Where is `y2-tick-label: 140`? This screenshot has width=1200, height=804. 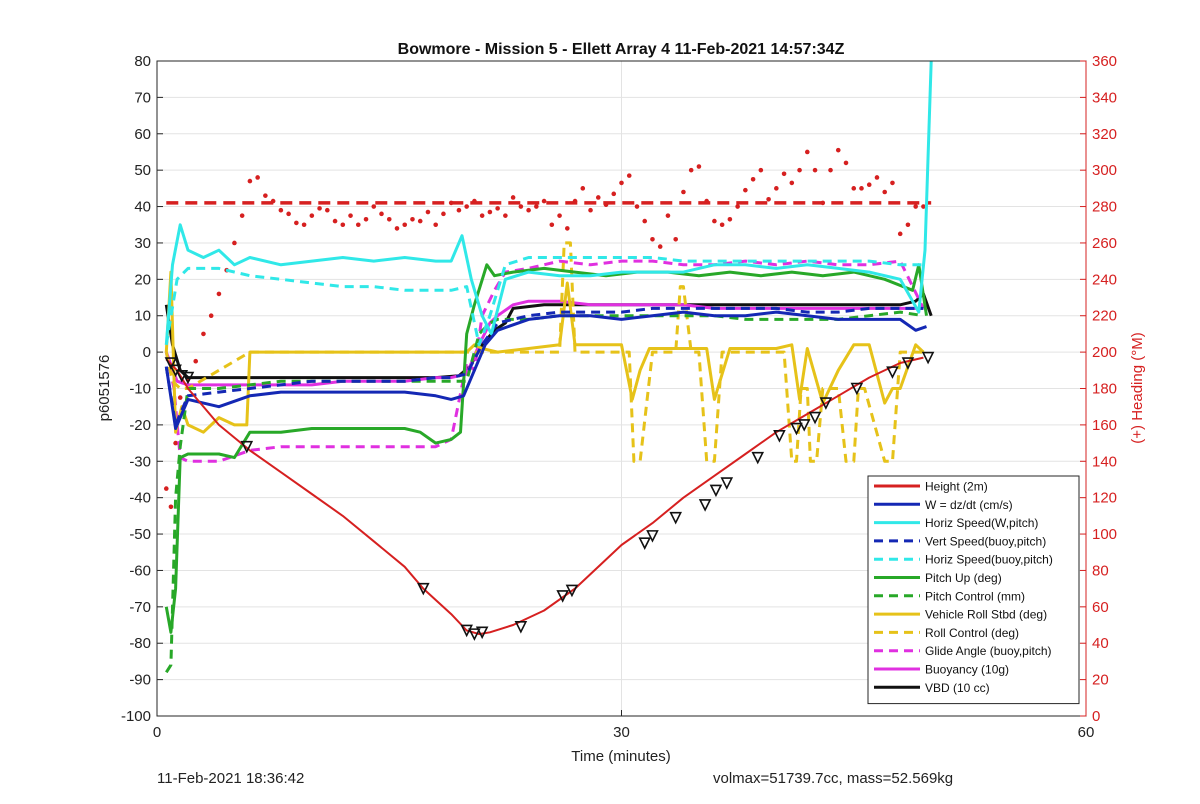 y2-tick-label: 140 is located at coordinates (1104, 461).